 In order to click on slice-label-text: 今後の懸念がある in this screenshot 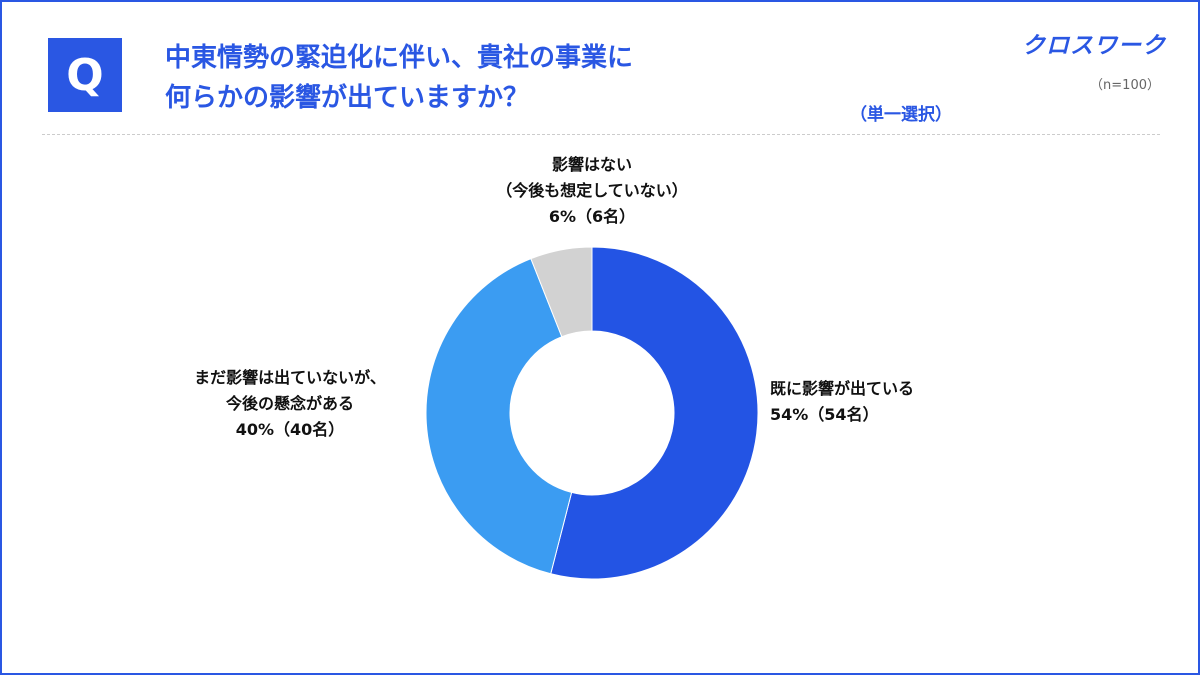, I will do `click(289, 403)`.